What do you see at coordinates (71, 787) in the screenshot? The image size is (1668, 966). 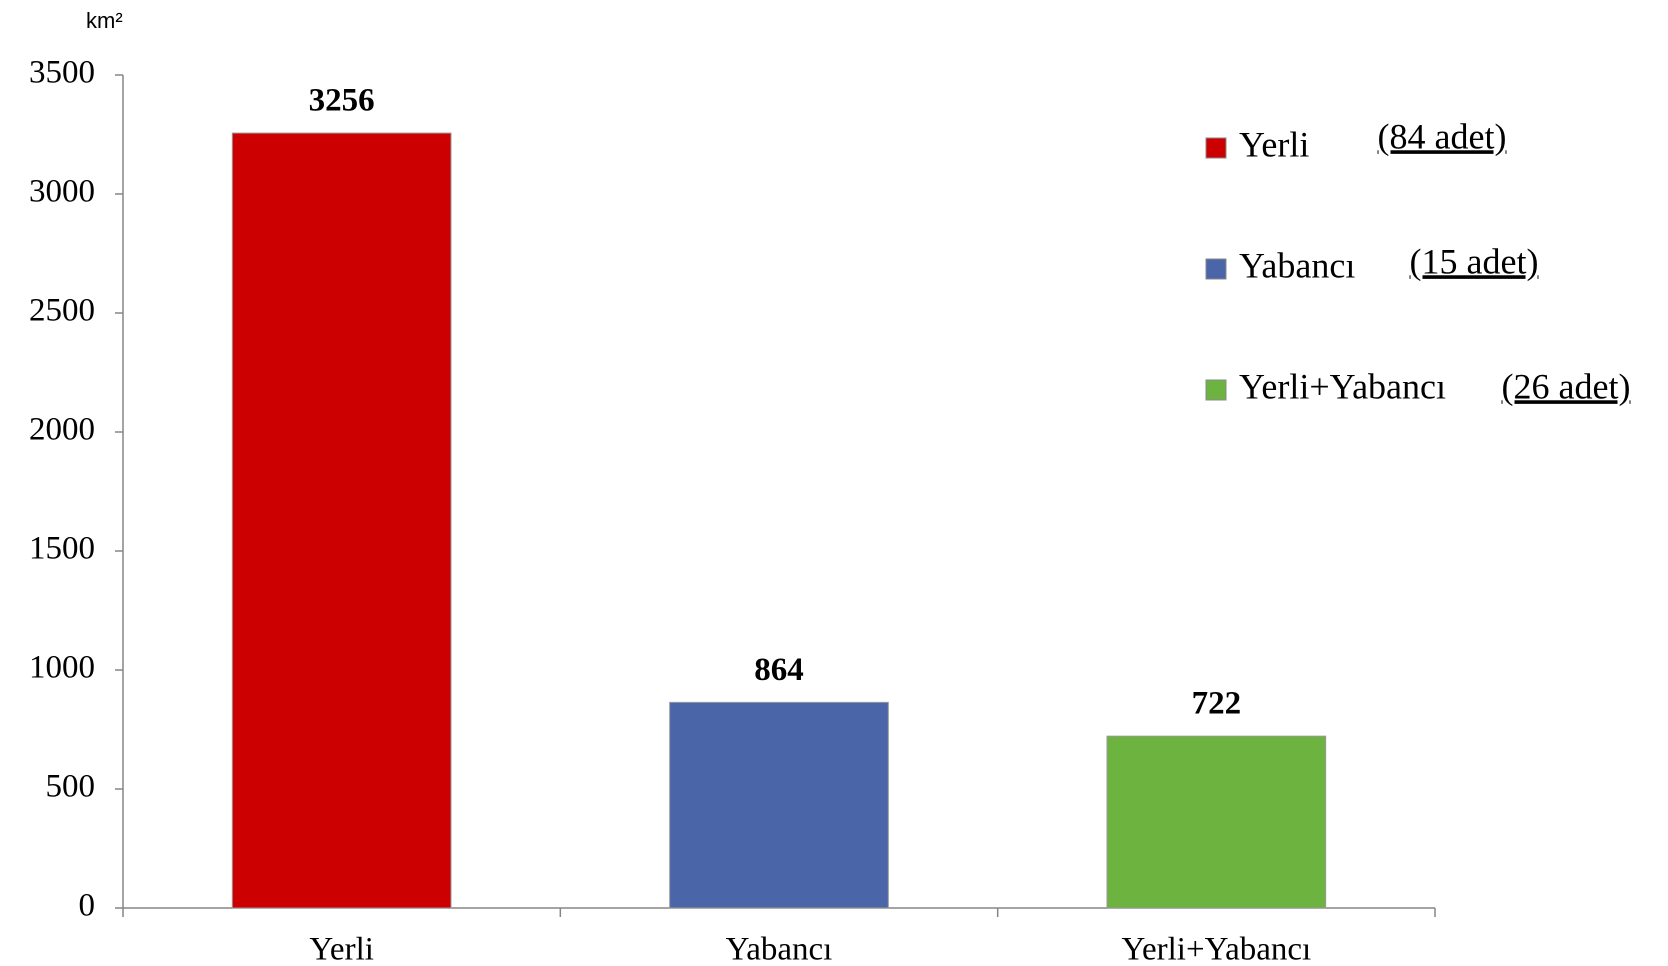 I see `y-tick-label: 500` at bounding box center [71, 787].